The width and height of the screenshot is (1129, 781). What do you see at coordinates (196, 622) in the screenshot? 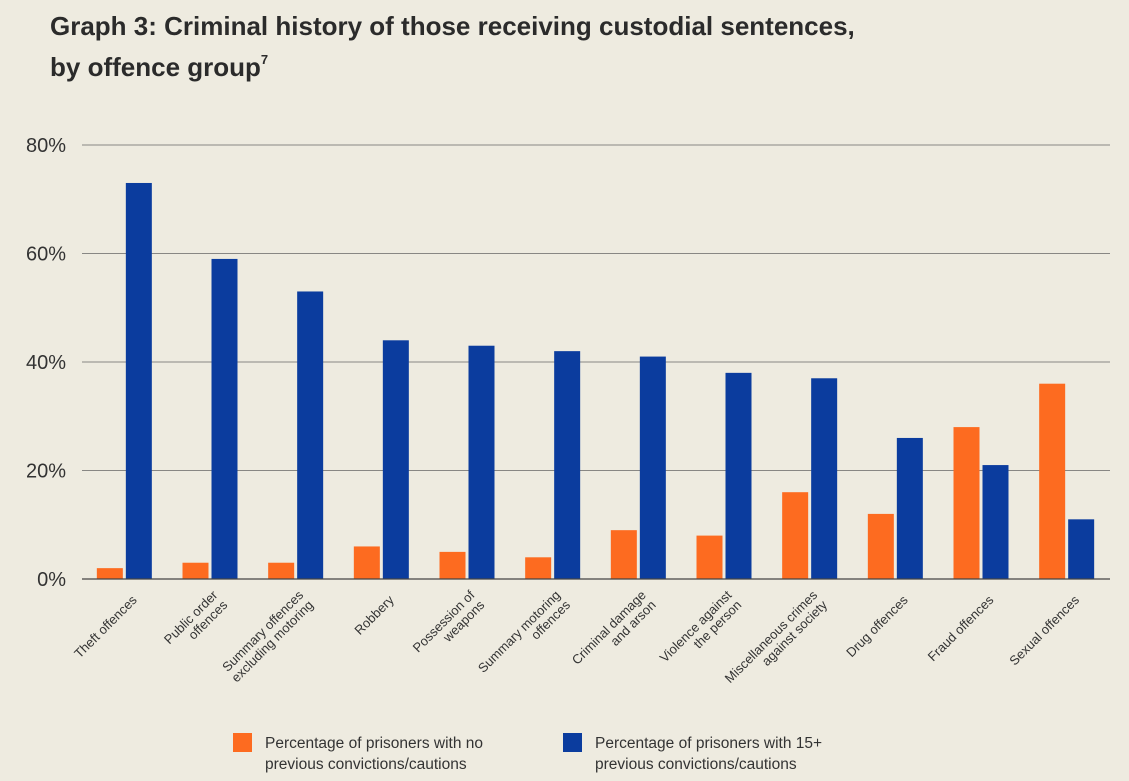
I see `x-tick-label: Public orderoffences` at bounding box center [196, 622].